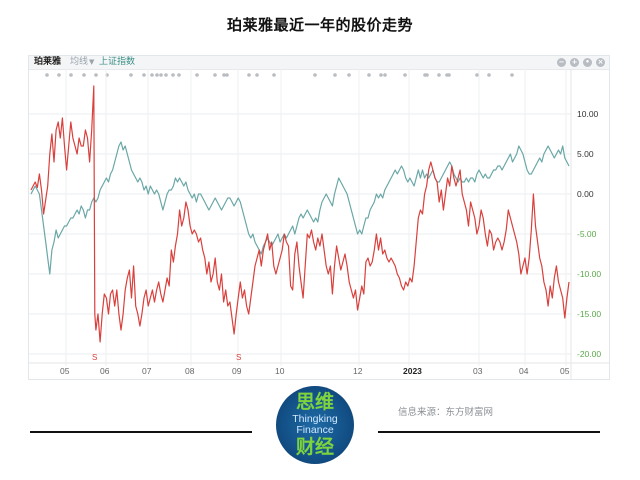  Describe the element at coordinates (92, 62) in the screenshot. I see `chevron-down-icon: ▼` at that location.